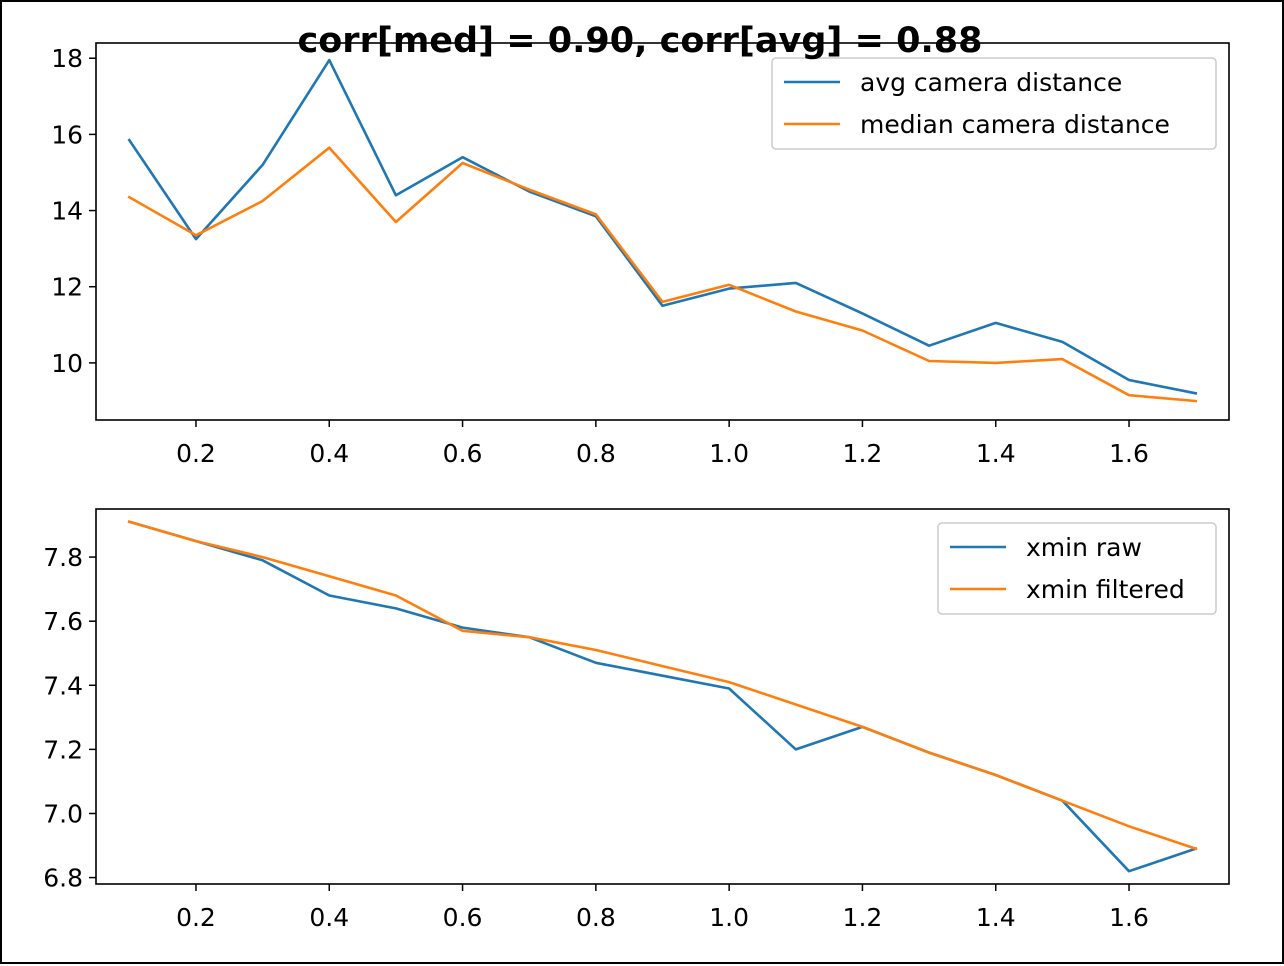 Image resolution: width=1284 pixels, height=966 pixels. I want to click on y-tick-label: 7.2, so click(63, 749).